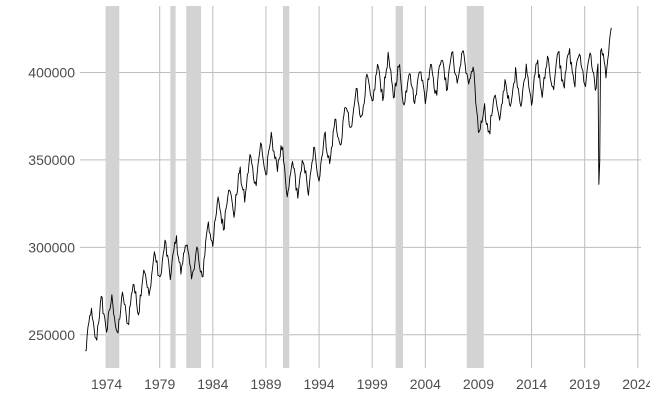 Image resolution: width=650 pixels, height=400 pixels. What do you see at coordinates (51, 247) in the screenshot?
I see `y-tick-label: 300000` at bounding box center [51, 247].